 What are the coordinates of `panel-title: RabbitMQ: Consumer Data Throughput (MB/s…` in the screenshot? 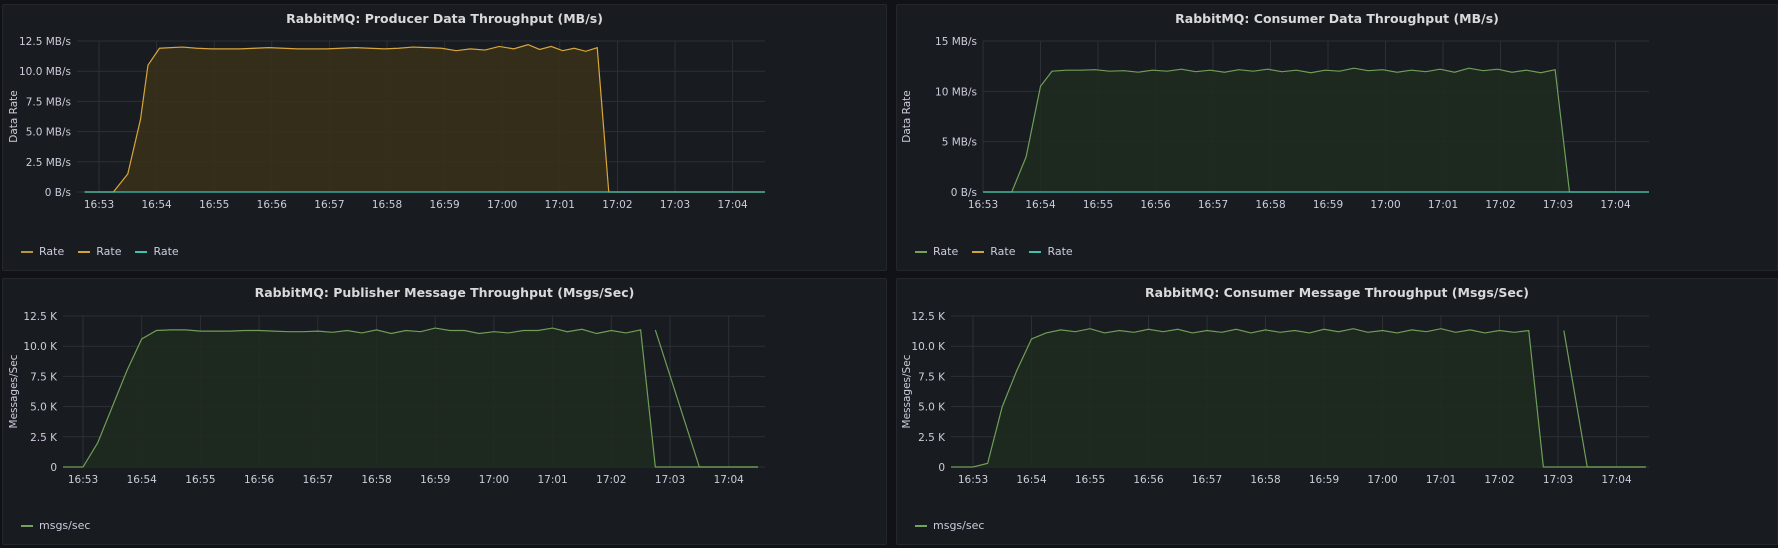 It's located at (1337, 18).